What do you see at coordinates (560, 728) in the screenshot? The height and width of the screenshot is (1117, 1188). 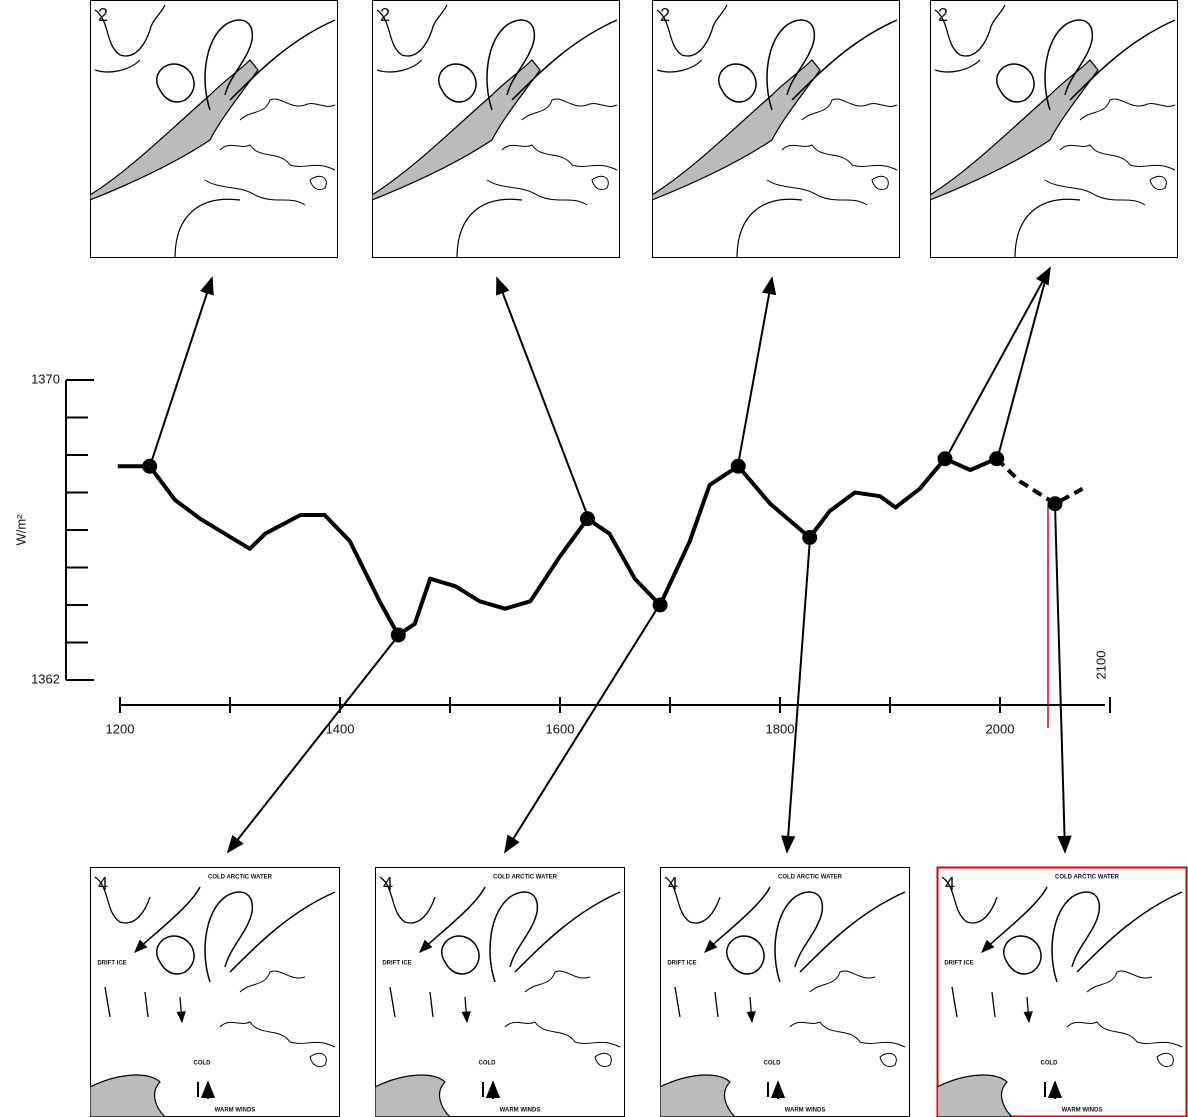 I see `x-tick-label: 1600` at bounding box center [560, 728].